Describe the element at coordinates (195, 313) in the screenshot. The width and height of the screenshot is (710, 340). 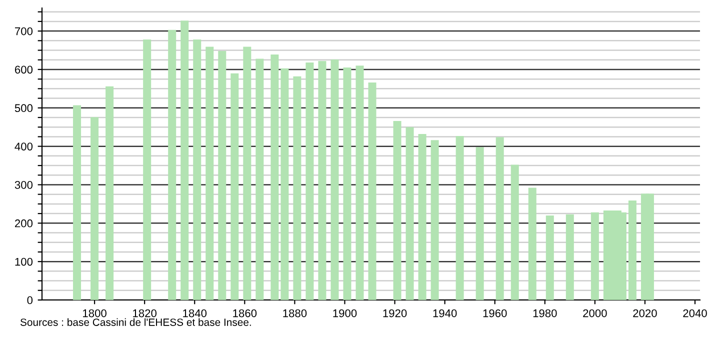
I see `x-tick-label: 1840` at that location.